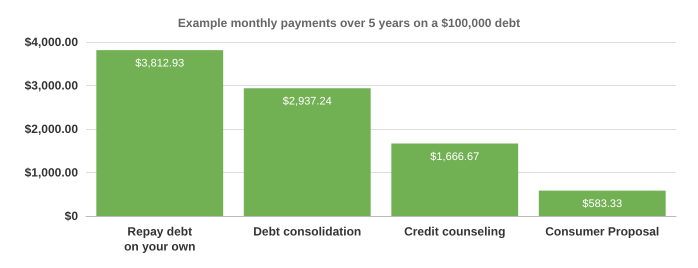 This screenshot has height=268, width=698. Describe the element at coordinates (602, 231) in the screenshot. I see `x-tick-label: Consumer Proposal` at that location.